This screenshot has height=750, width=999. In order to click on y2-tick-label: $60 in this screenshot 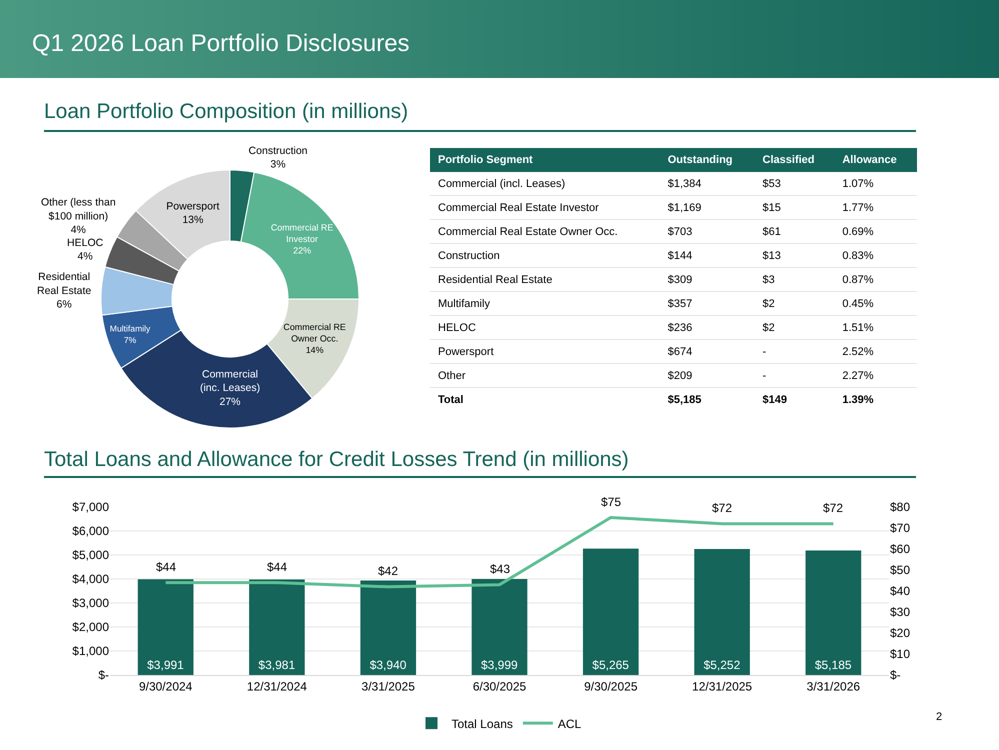, I will do `click(900, 549)`.